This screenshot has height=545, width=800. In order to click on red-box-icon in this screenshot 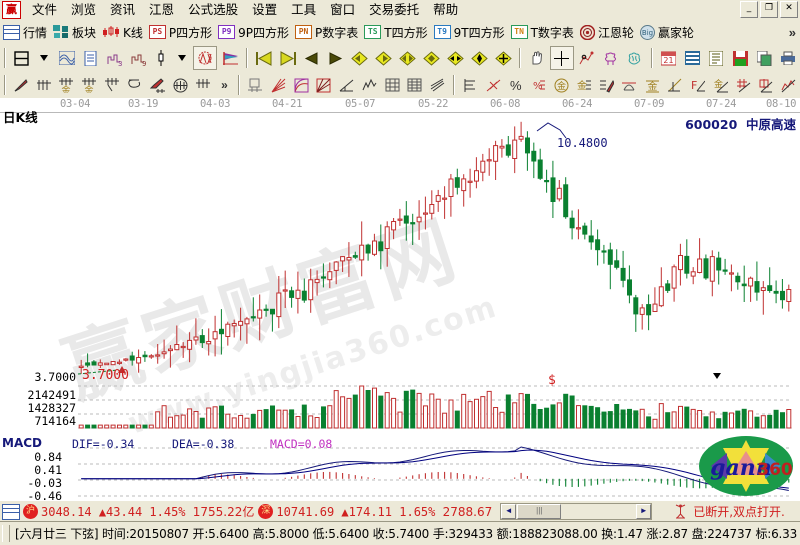, I will do `click(765, 85)`.